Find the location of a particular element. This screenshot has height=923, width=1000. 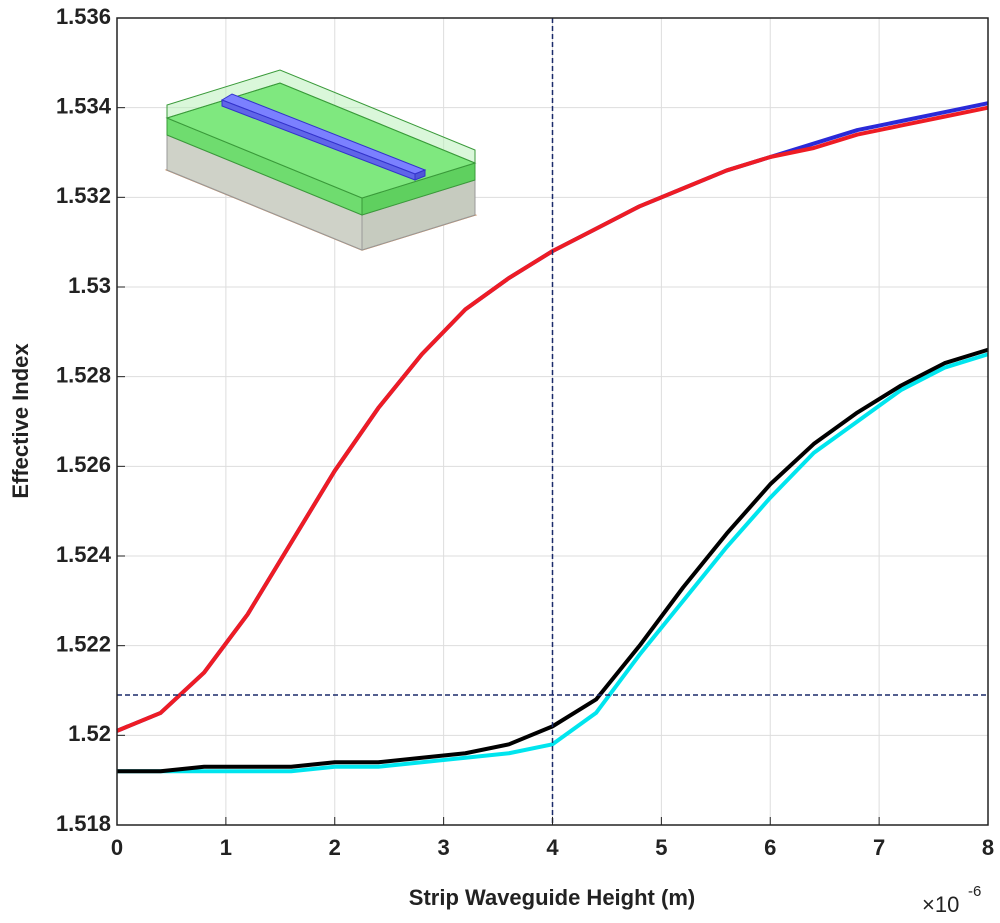

x-tick-label: 6 is located at coordinates (770, 847).